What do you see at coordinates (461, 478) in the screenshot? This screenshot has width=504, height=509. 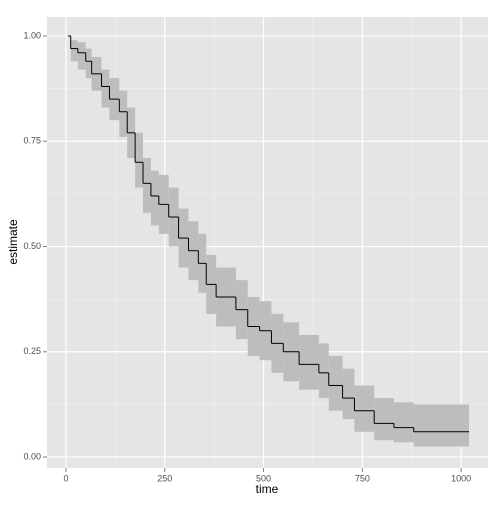 I see `x-tick-label: 1000` at bounding box center [461, 478].